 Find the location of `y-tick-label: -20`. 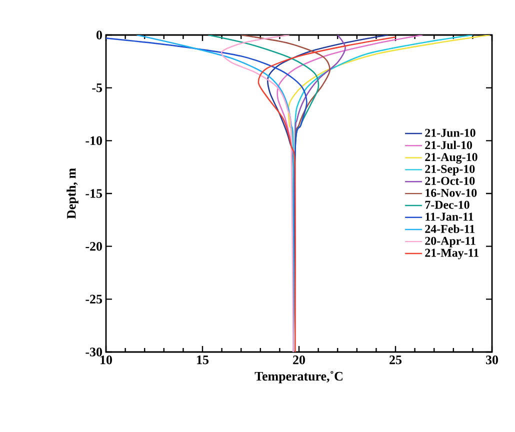

y-tick-label: -20 is located at coordinates (94, 246).